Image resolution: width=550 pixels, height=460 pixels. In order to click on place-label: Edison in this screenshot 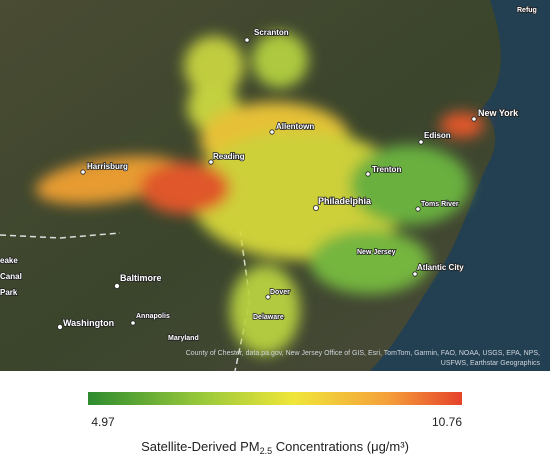, I will do `click(437, 135)`.